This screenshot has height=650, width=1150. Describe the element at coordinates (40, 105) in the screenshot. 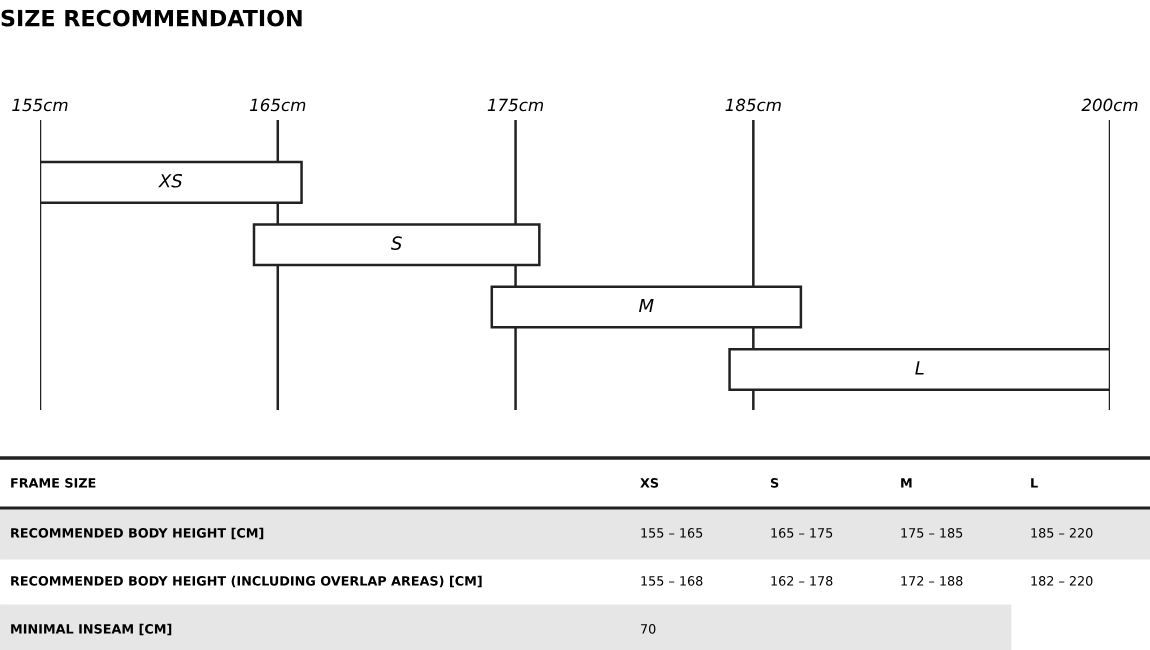

I see `x-tick-label: 155cm` at that location.